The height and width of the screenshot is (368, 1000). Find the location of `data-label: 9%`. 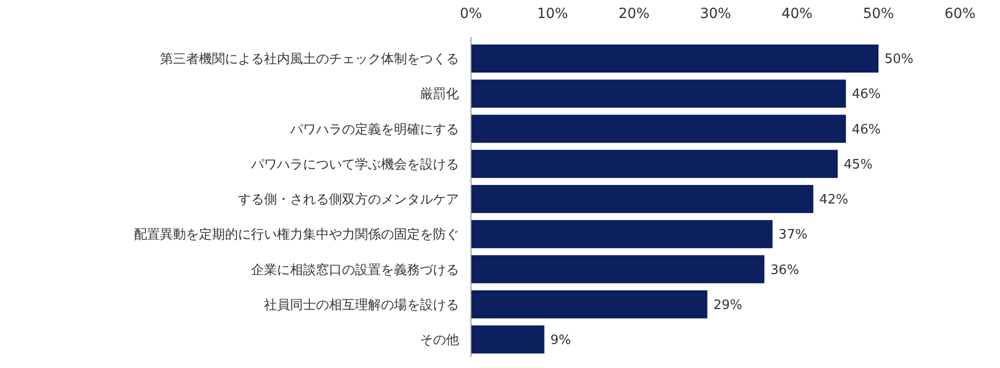

data-label: 9% is located at coordinates (560, 340).